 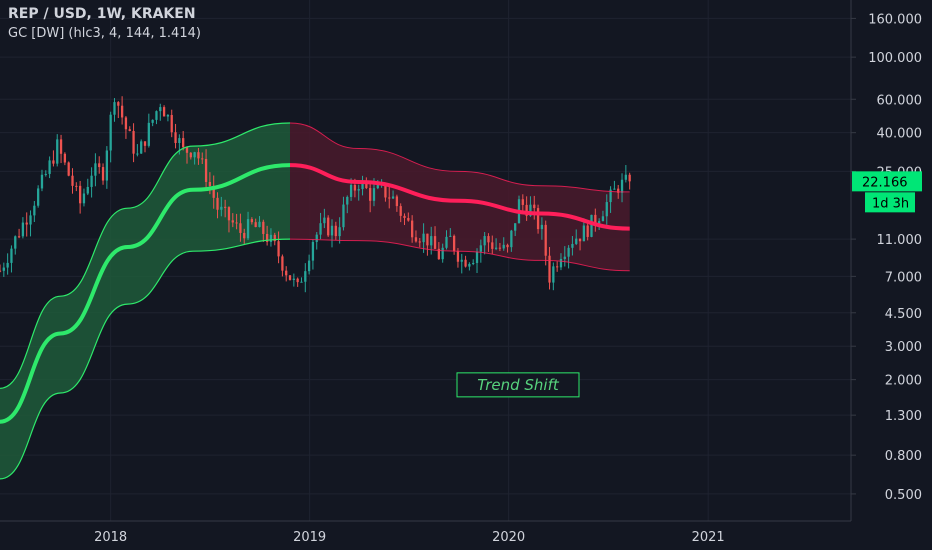 I want to click on bear-lower-band, so click(x=459, y=255).